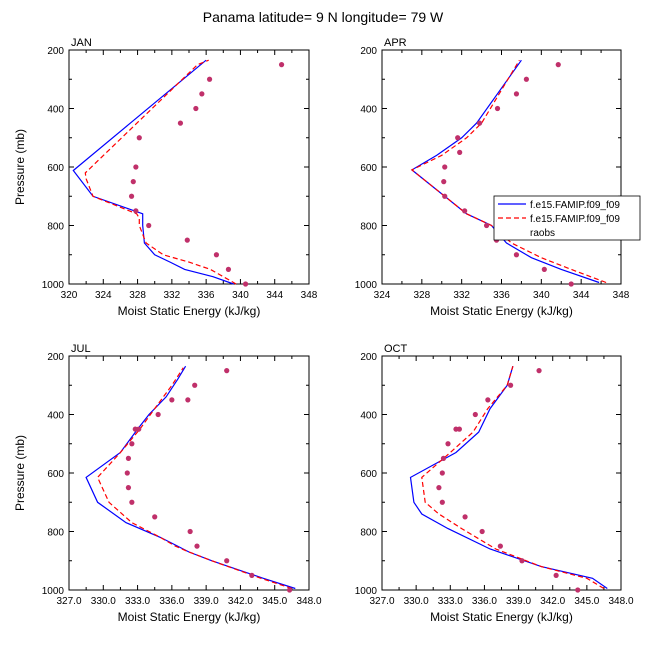 The width and height of the screenshot is (648, 648). What do you see at coordinates (206, 601) in the screenshot?
I see `x-tick-label: 339.0` at bounding box center [206, 601].